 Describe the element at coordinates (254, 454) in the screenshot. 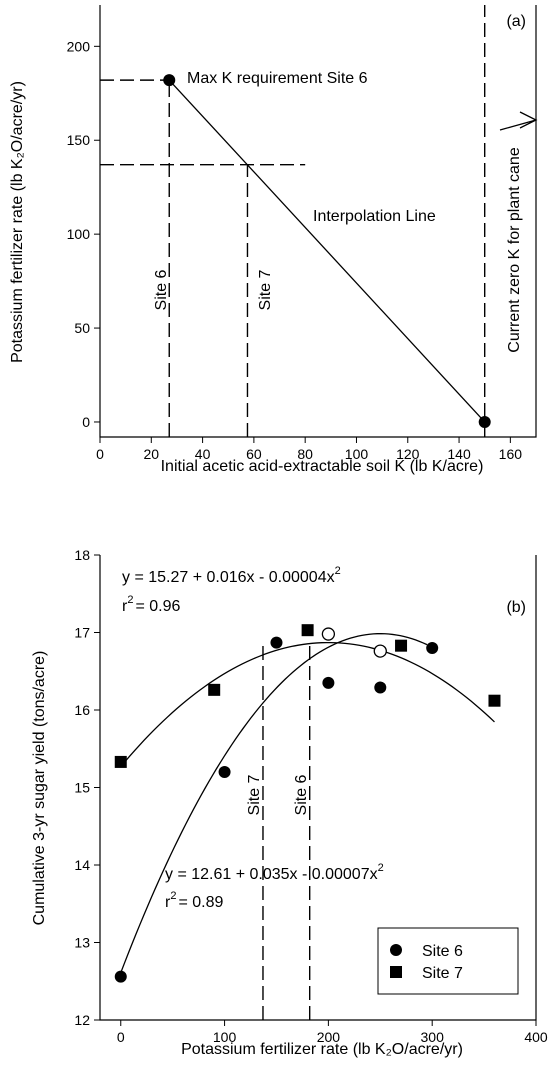

I see `panel-a-x-tick-label: 60` at that location.